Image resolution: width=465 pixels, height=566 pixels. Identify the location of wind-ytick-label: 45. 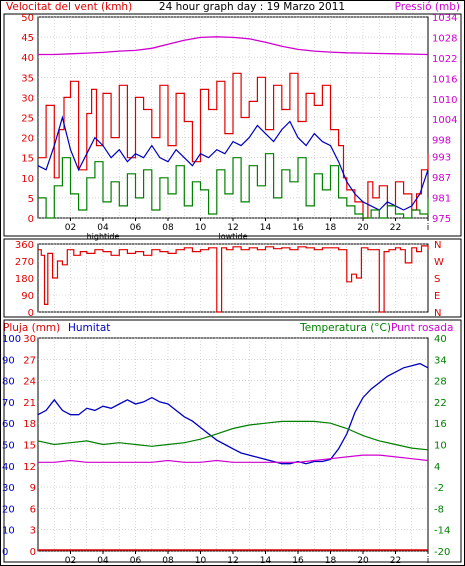
(27, 38).